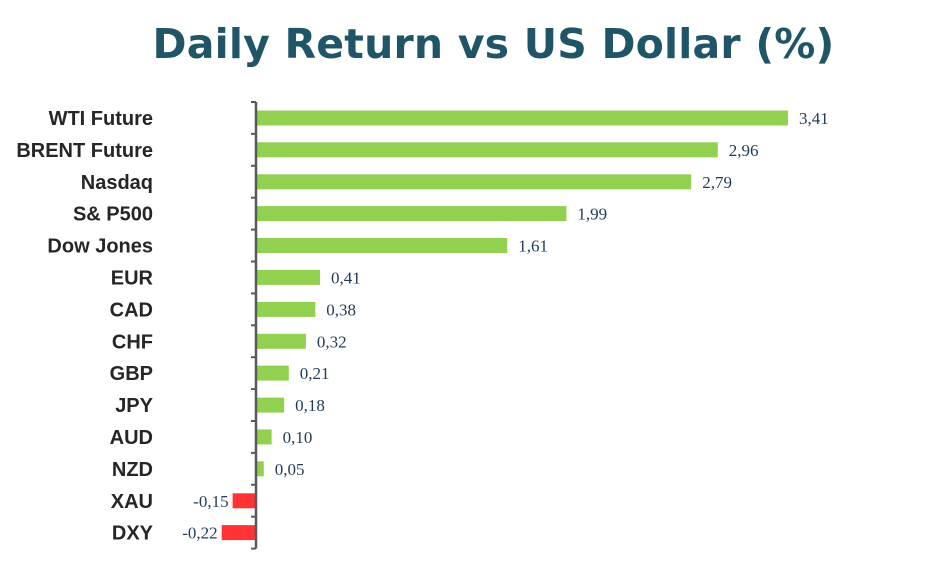  What do you see at coordinates (199, 533) in the screenshot?
I see `value-label: -0,22` at bounding box center [199, 533].